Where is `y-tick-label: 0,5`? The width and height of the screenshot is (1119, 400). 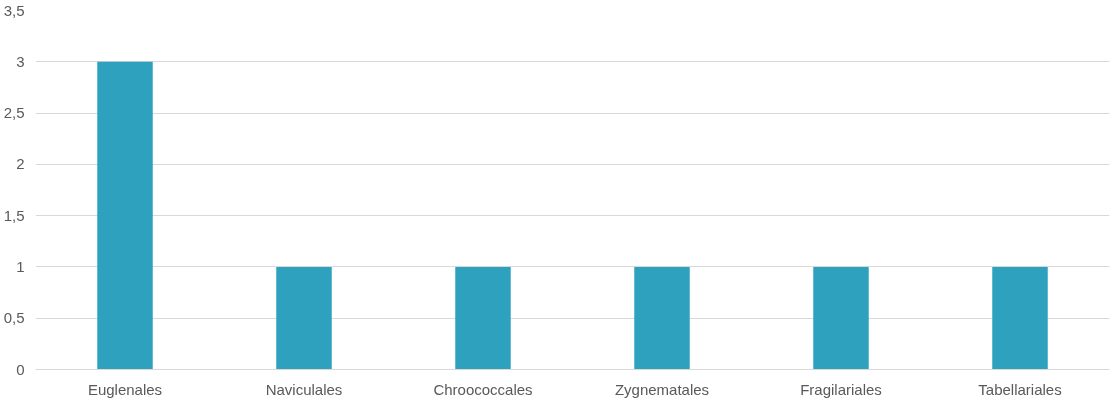
y-tick-label: 0,5 is located at coordinates (14, 318).